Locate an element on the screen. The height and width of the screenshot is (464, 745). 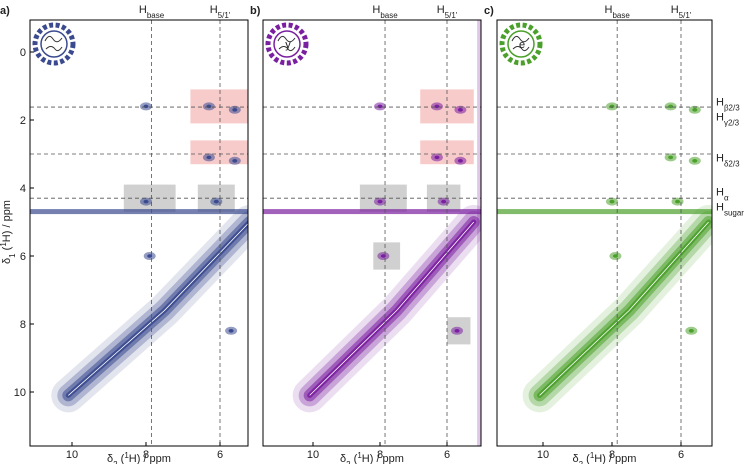
panel-label: a) is located at coordinates (5, 11).